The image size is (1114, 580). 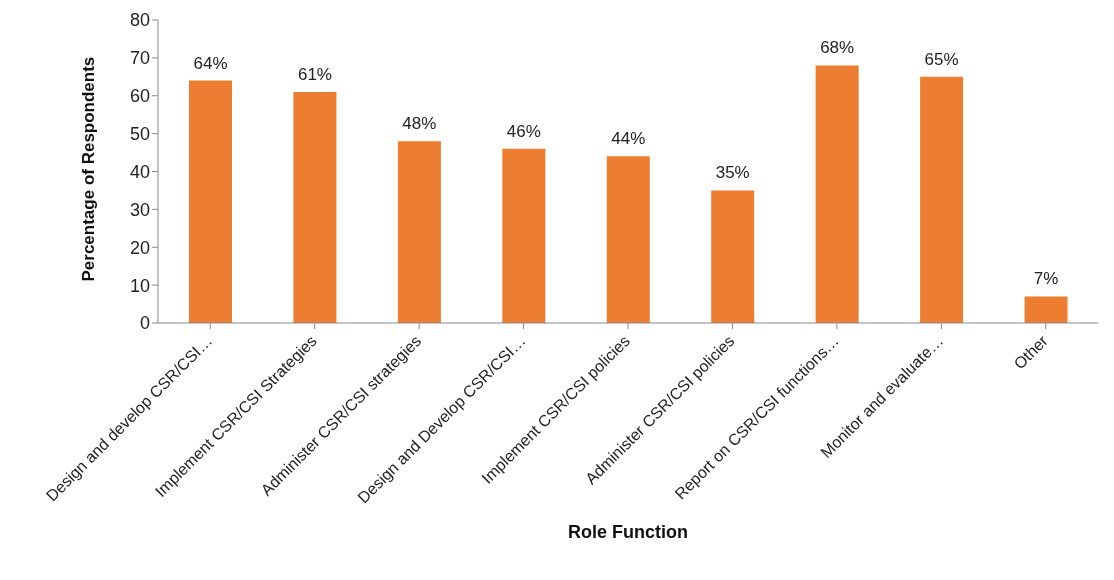 I want to click on y-tick-label: 60, so click(x=139, y=96).